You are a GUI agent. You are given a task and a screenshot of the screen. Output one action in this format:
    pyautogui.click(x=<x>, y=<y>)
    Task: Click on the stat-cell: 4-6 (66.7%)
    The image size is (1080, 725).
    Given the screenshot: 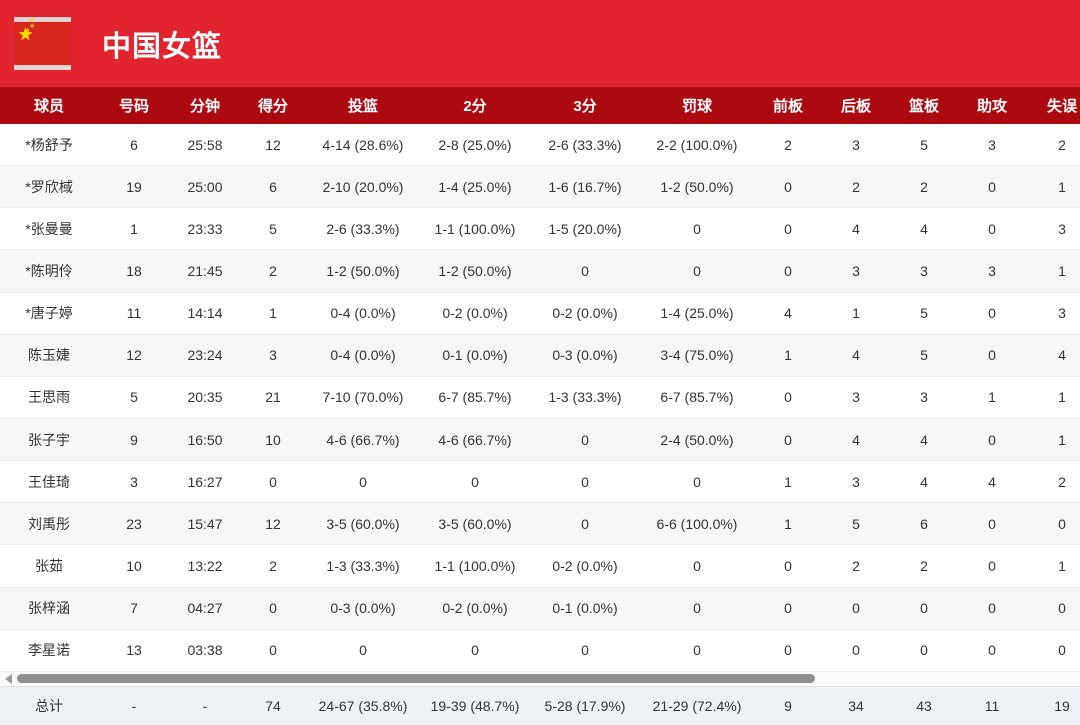 What is the action you would take?
    pyautogui.click(x=363, y=439)
    